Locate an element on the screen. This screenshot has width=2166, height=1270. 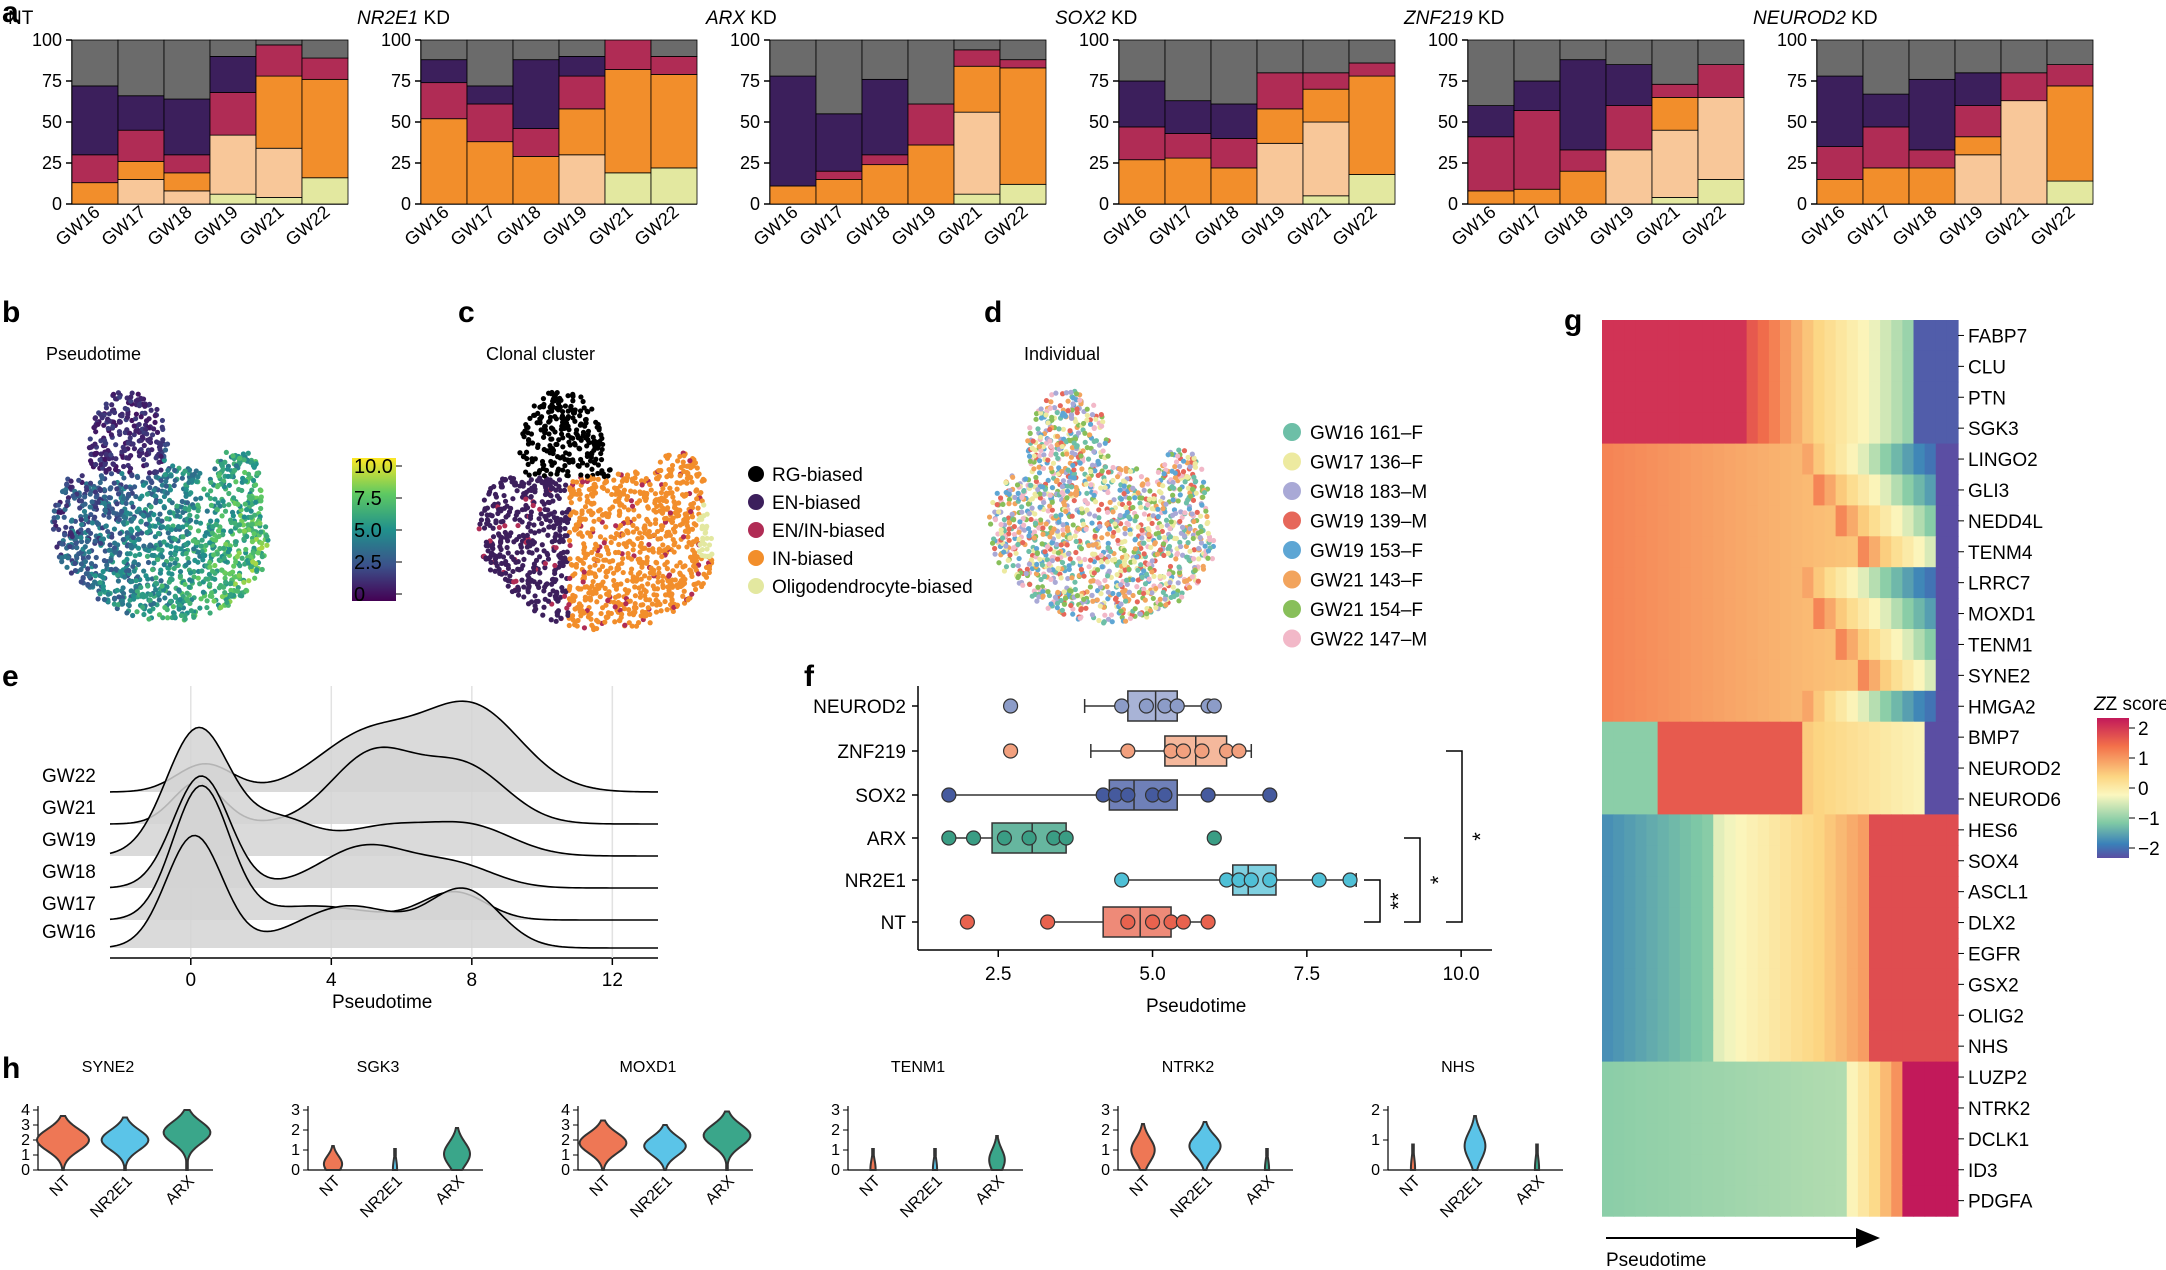
legend-marker is located at coordinates (1292, 550).